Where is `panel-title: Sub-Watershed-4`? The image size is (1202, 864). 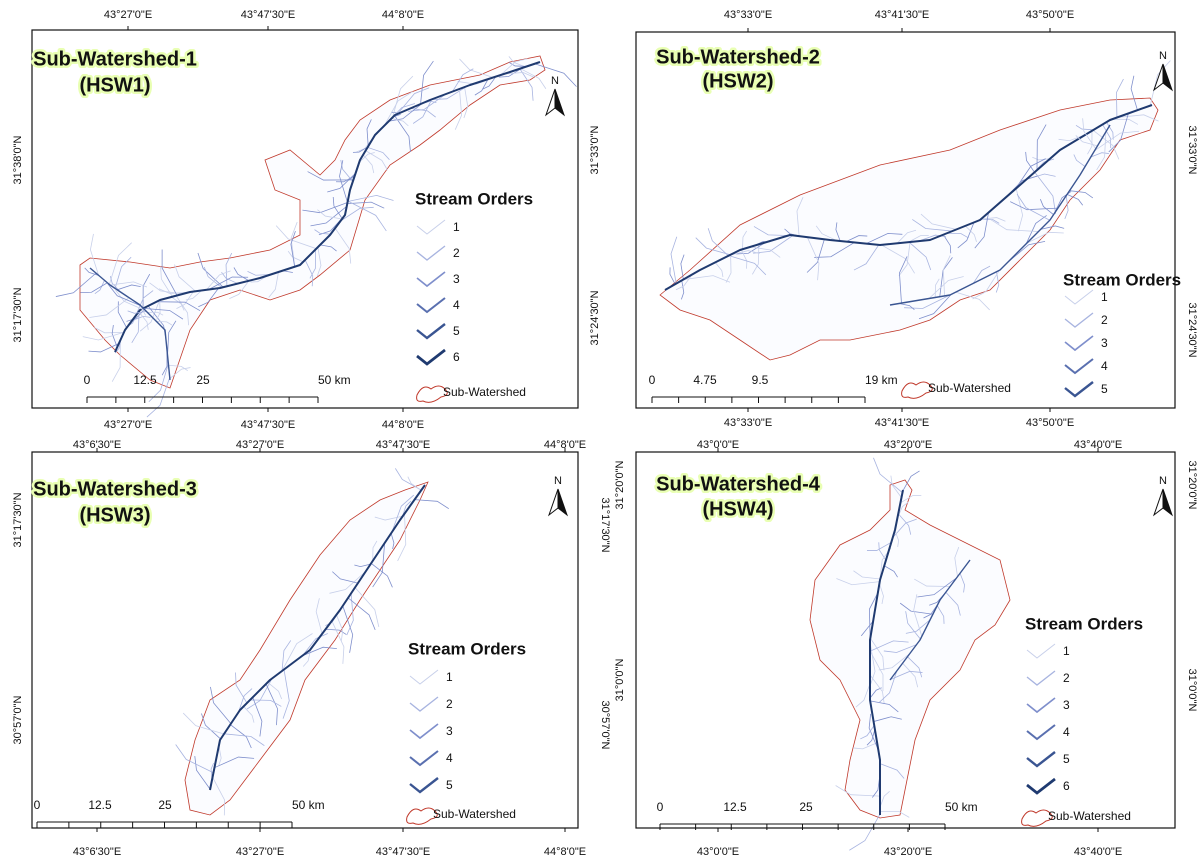 panel-title: Sub-Watershed-4 is located at coordinates (738, 484).